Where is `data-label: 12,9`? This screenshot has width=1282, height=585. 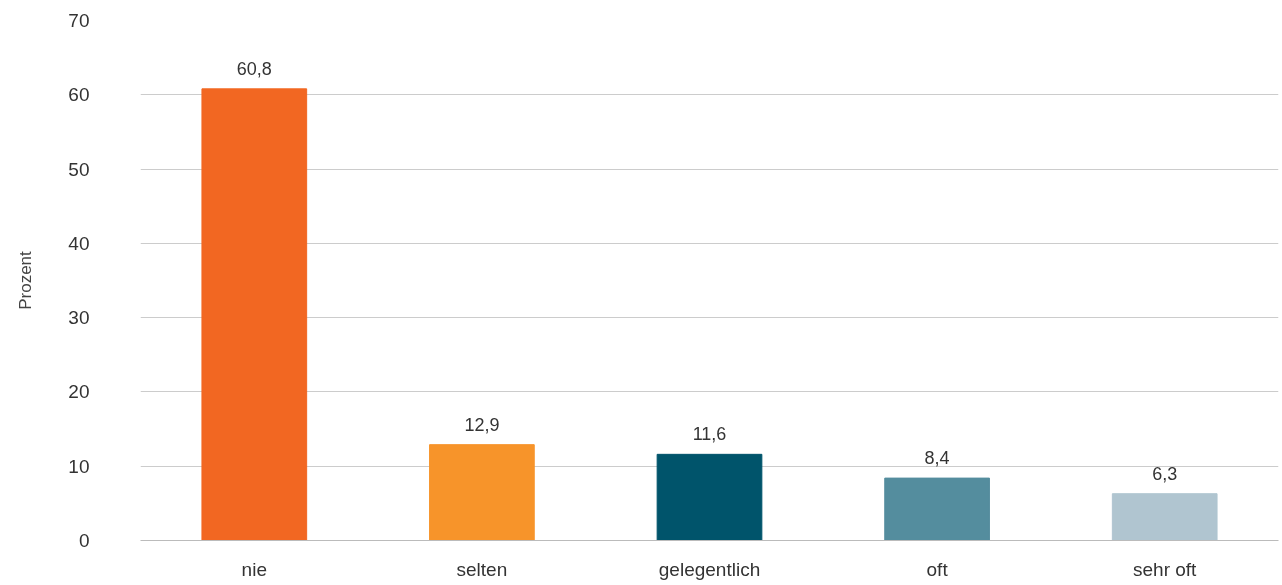 data-label: 12,9 is located at coordinates (482, 424).